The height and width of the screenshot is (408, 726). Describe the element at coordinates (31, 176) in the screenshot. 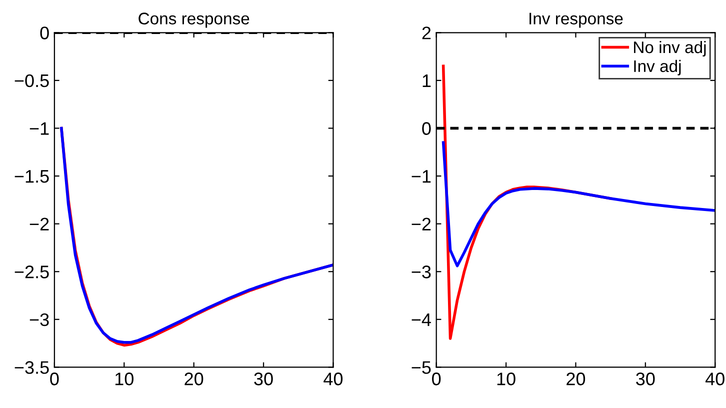

I see `y-tick-label: −1.5` at that location.